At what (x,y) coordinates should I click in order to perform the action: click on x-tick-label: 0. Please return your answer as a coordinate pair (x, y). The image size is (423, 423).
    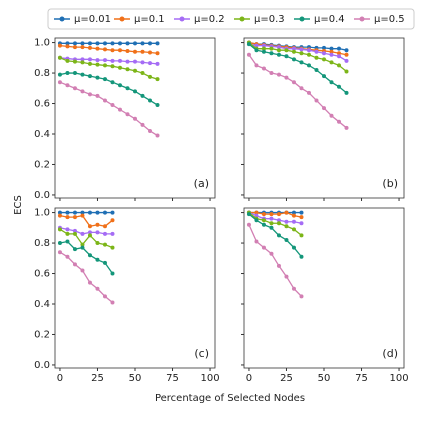
    Looking at the image, I should click on (249, 378).